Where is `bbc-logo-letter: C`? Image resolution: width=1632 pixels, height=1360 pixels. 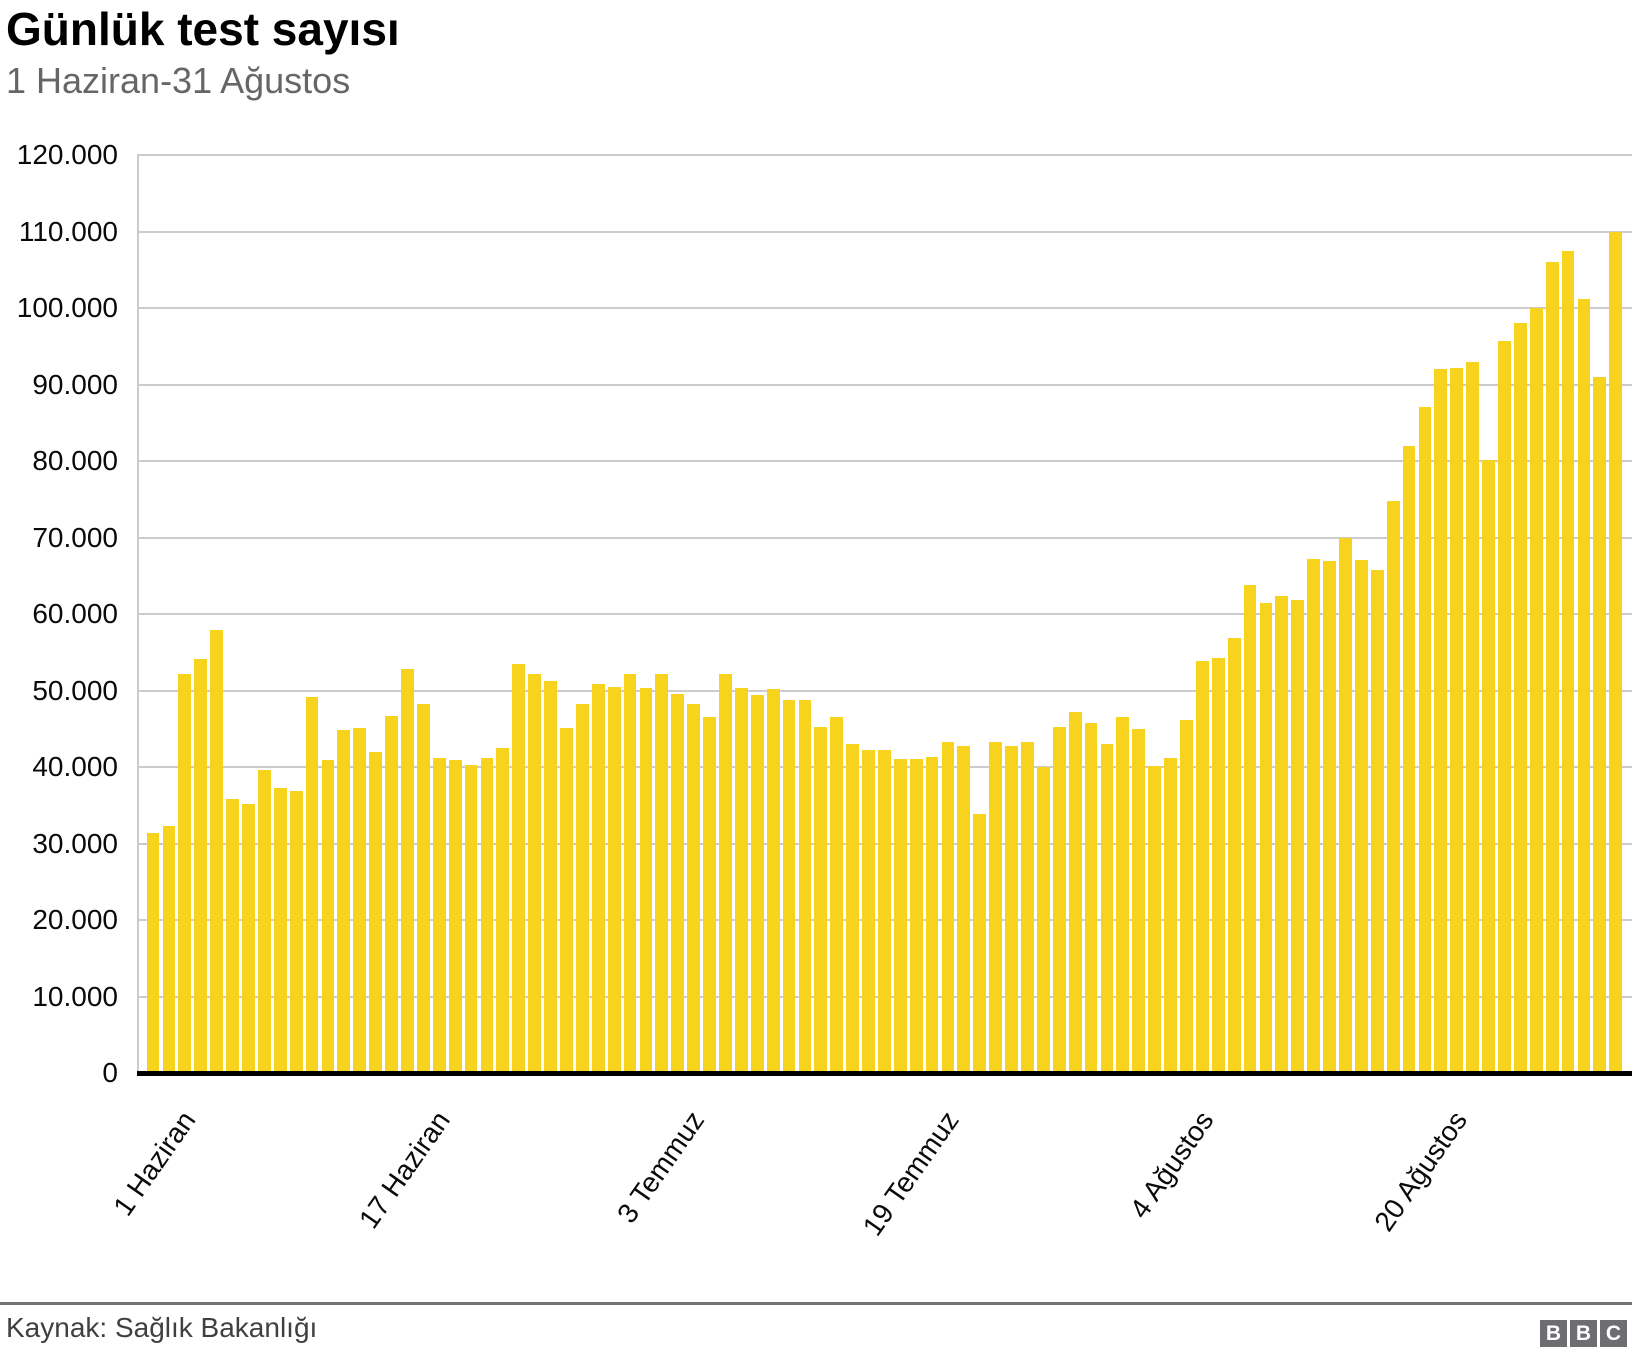
bbc-logo-letter: C is located at coordinates (1613, 1333).